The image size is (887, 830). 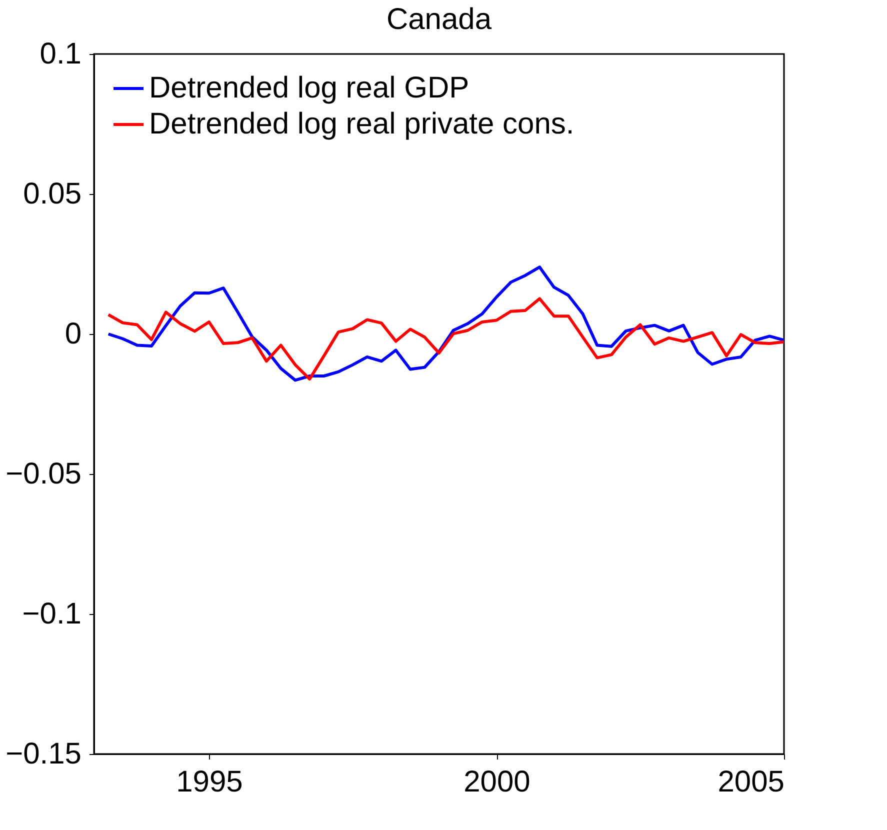 I want to click on y-tick-label: −0.1, so click(x=52, y=614).